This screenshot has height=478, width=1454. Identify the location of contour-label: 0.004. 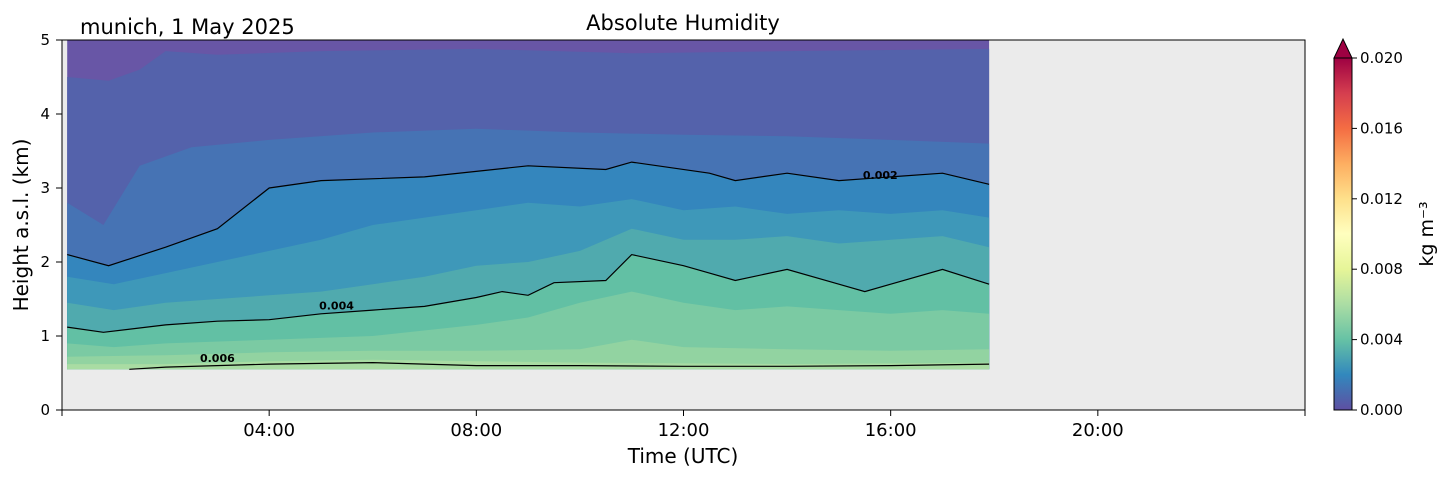
(336, 305).